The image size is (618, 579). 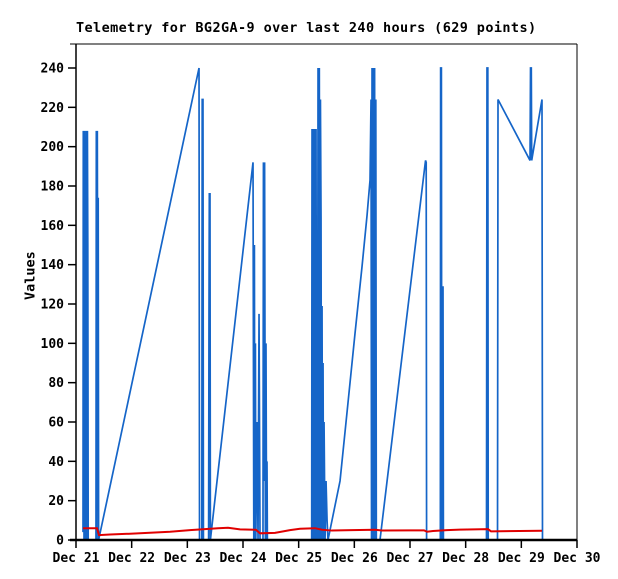 I want to click on y-tick-label: 140, so click(x=53, y=265).